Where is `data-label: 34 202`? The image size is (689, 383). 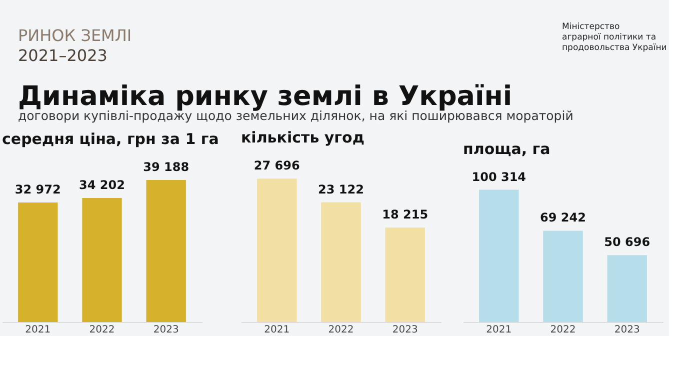
data-label: 34 202 is located at coordinates (102, 185).